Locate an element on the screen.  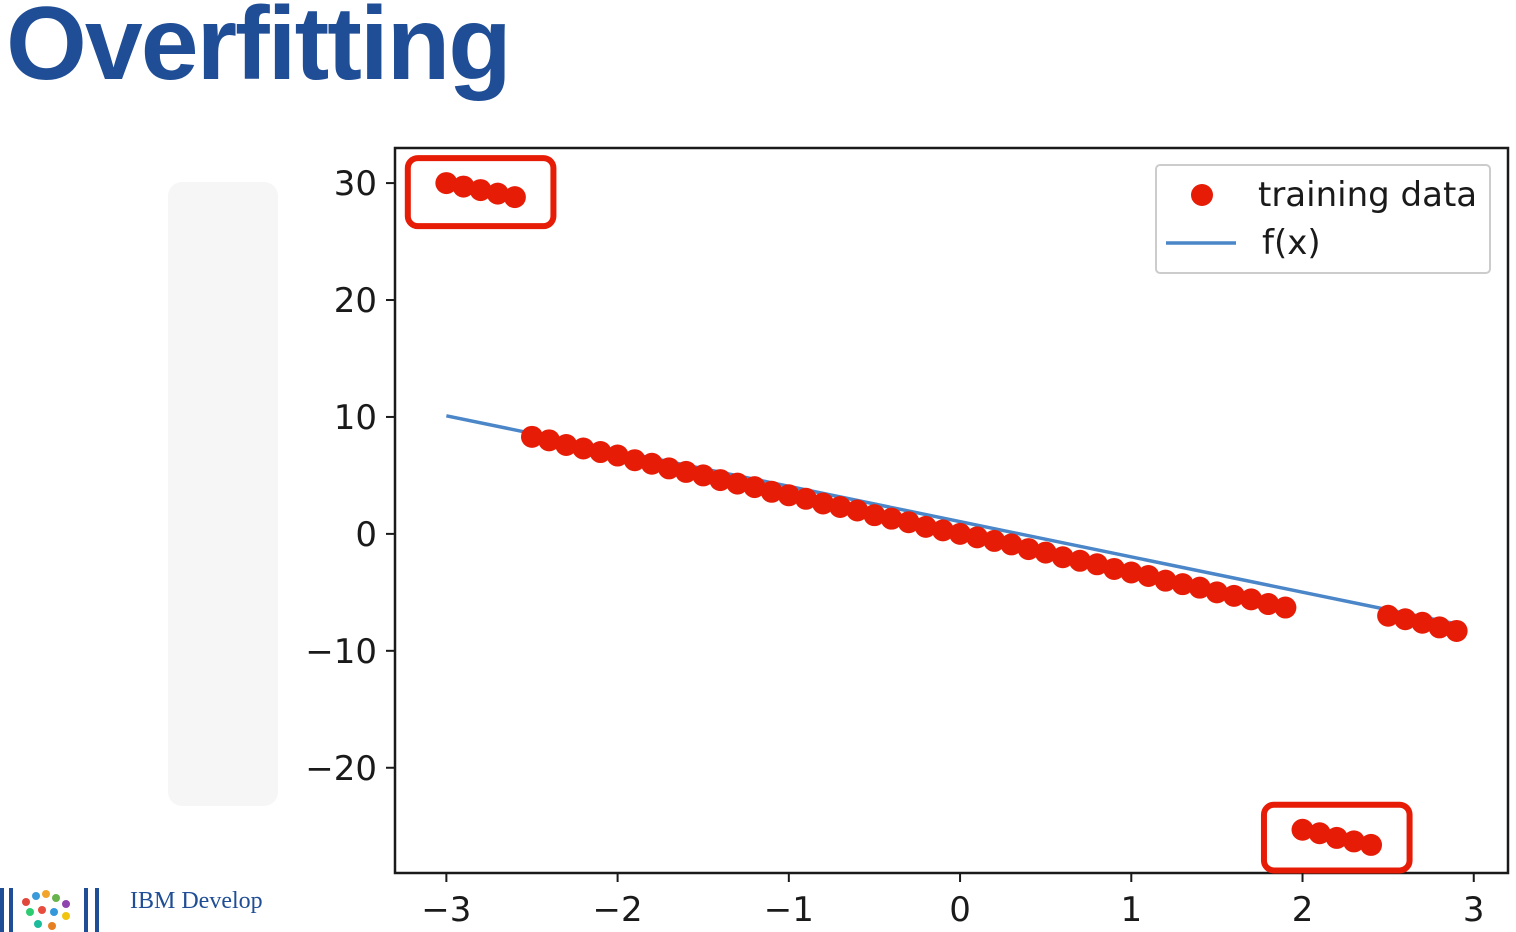
legend: training data f(x) is located at coordinates (1323, 219).